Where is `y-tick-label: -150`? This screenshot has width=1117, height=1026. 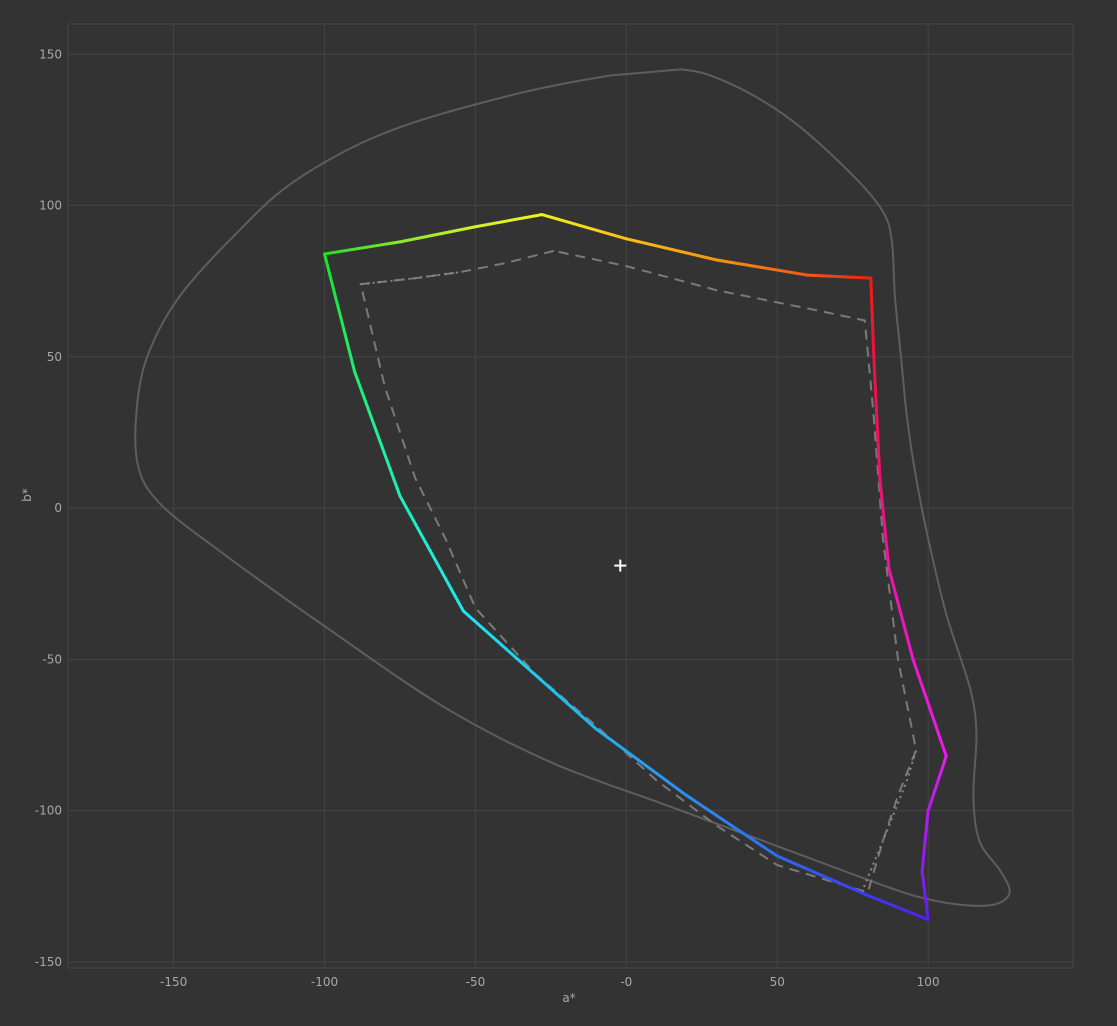 y-tick-label: -150 is located at coordinates (48, 962).